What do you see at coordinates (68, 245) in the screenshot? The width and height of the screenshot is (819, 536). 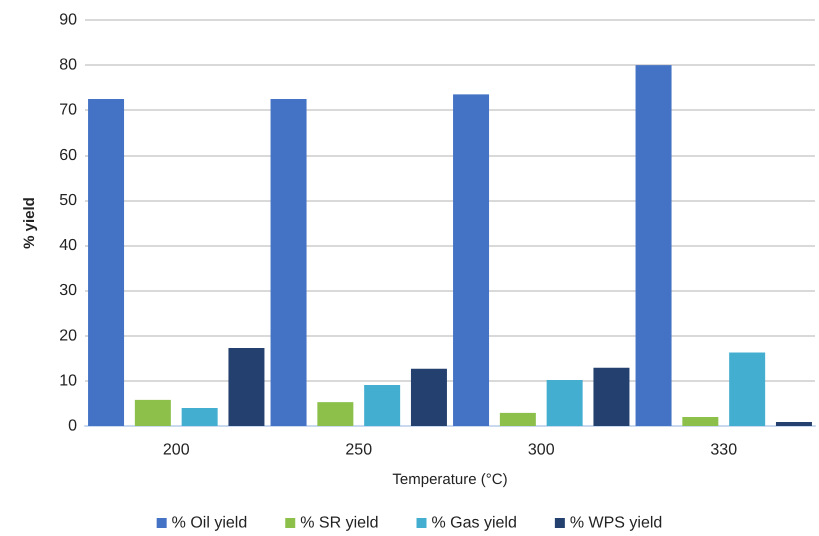 I see `y-tick-label: 40` at bounding box center [68, 245].